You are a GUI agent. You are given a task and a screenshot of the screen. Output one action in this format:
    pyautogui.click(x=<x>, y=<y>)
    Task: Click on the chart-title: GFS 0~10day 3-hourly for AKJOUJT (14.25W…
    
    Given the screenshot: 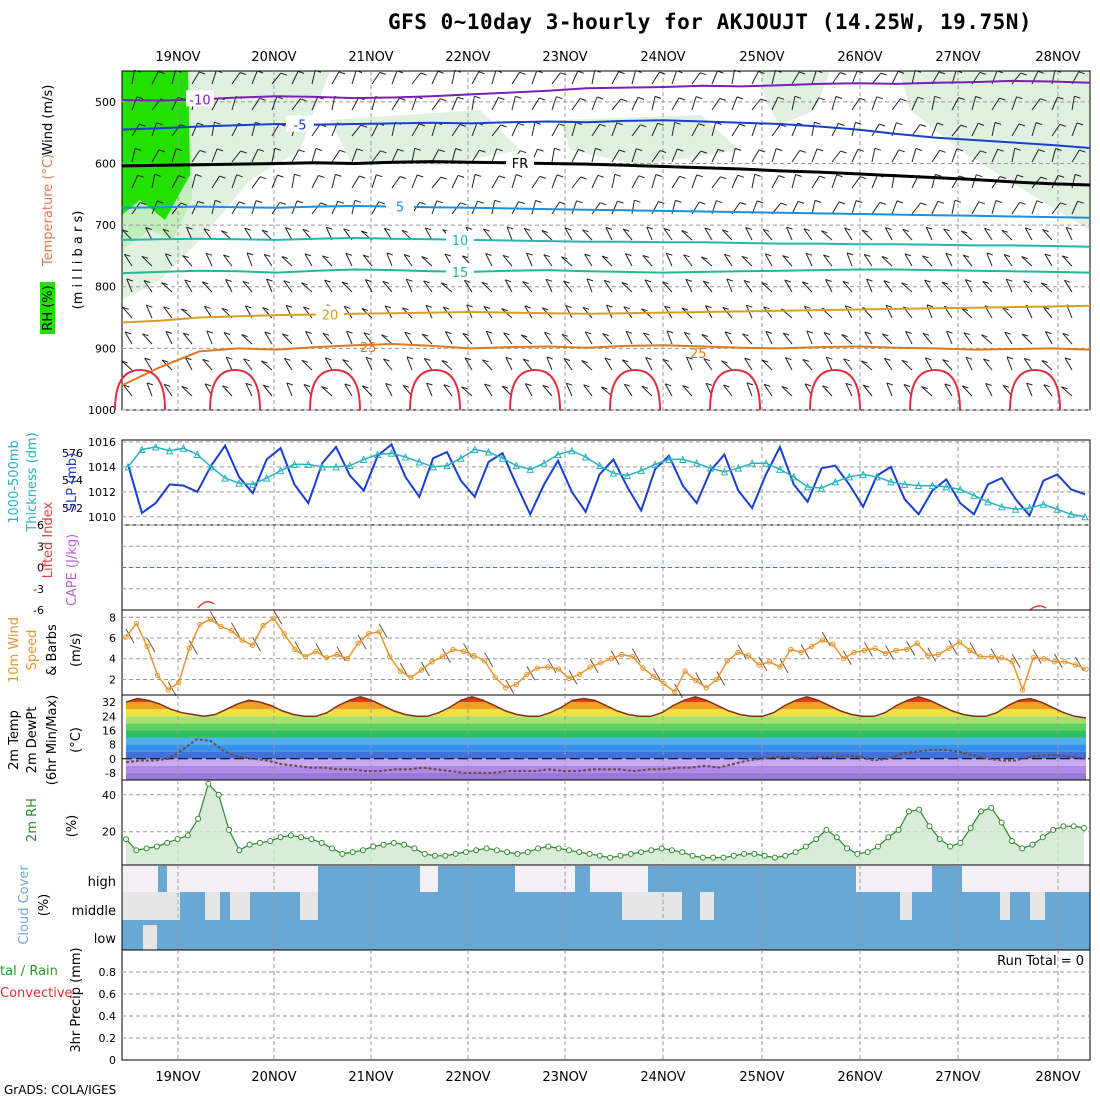 What is the action you would take?
    pyautogui.click(x=710, y=22)
    